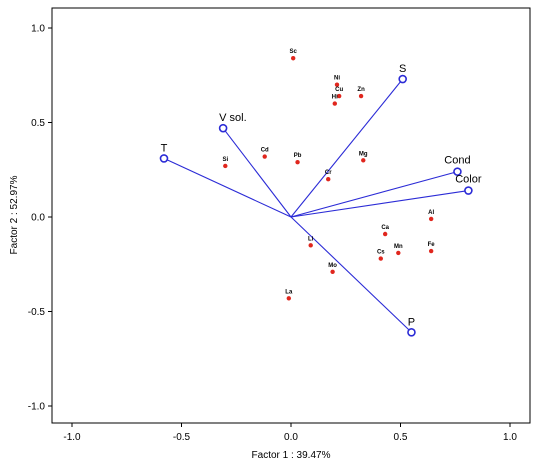  What do you see at coordinates (431, 251) in the screenshot?
I see `element-point-fe` at bounding box center [431, 251].